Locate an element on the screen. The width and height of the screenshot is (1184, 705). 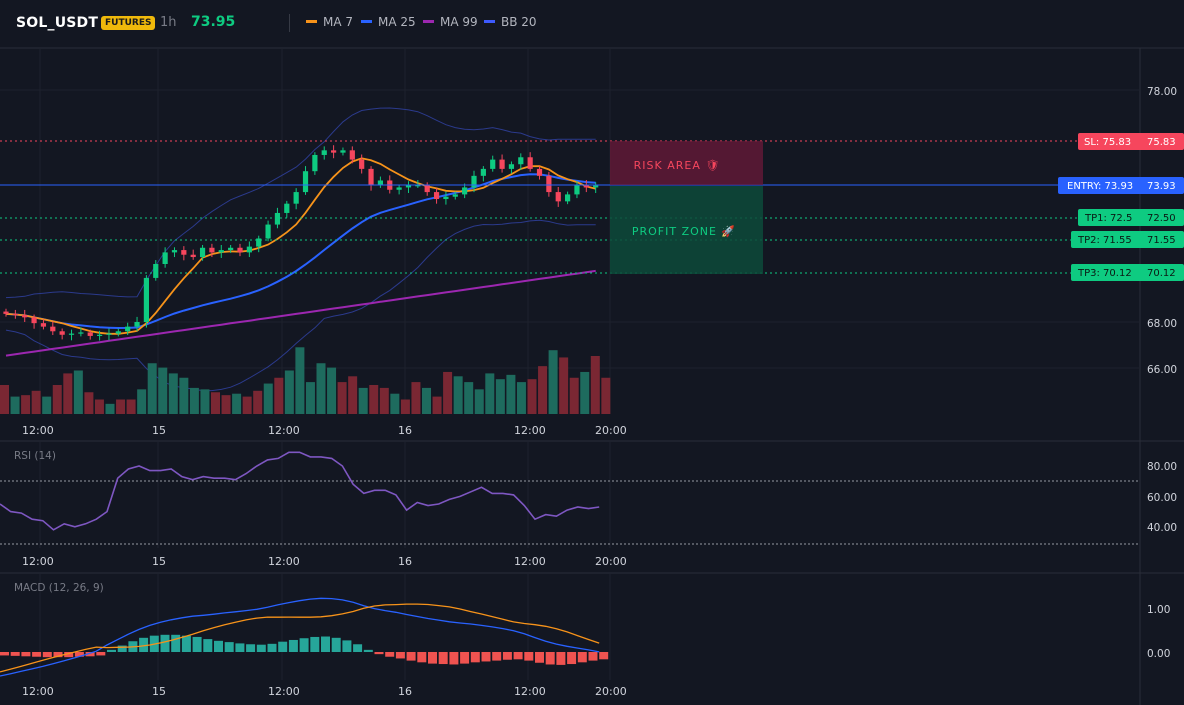
legend-ma7: MA 7 is located at coordinates (329, 22).